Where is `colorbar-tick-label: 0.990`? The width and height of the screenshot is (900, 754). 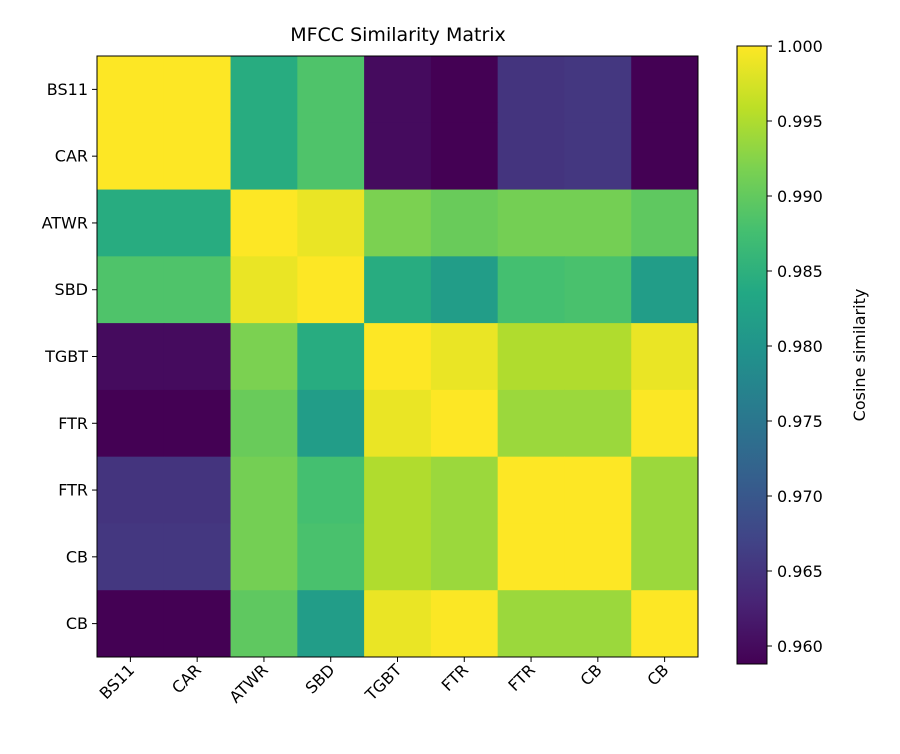
colorbar-tick-label: 0.990 is located at coordinates (800, 196).